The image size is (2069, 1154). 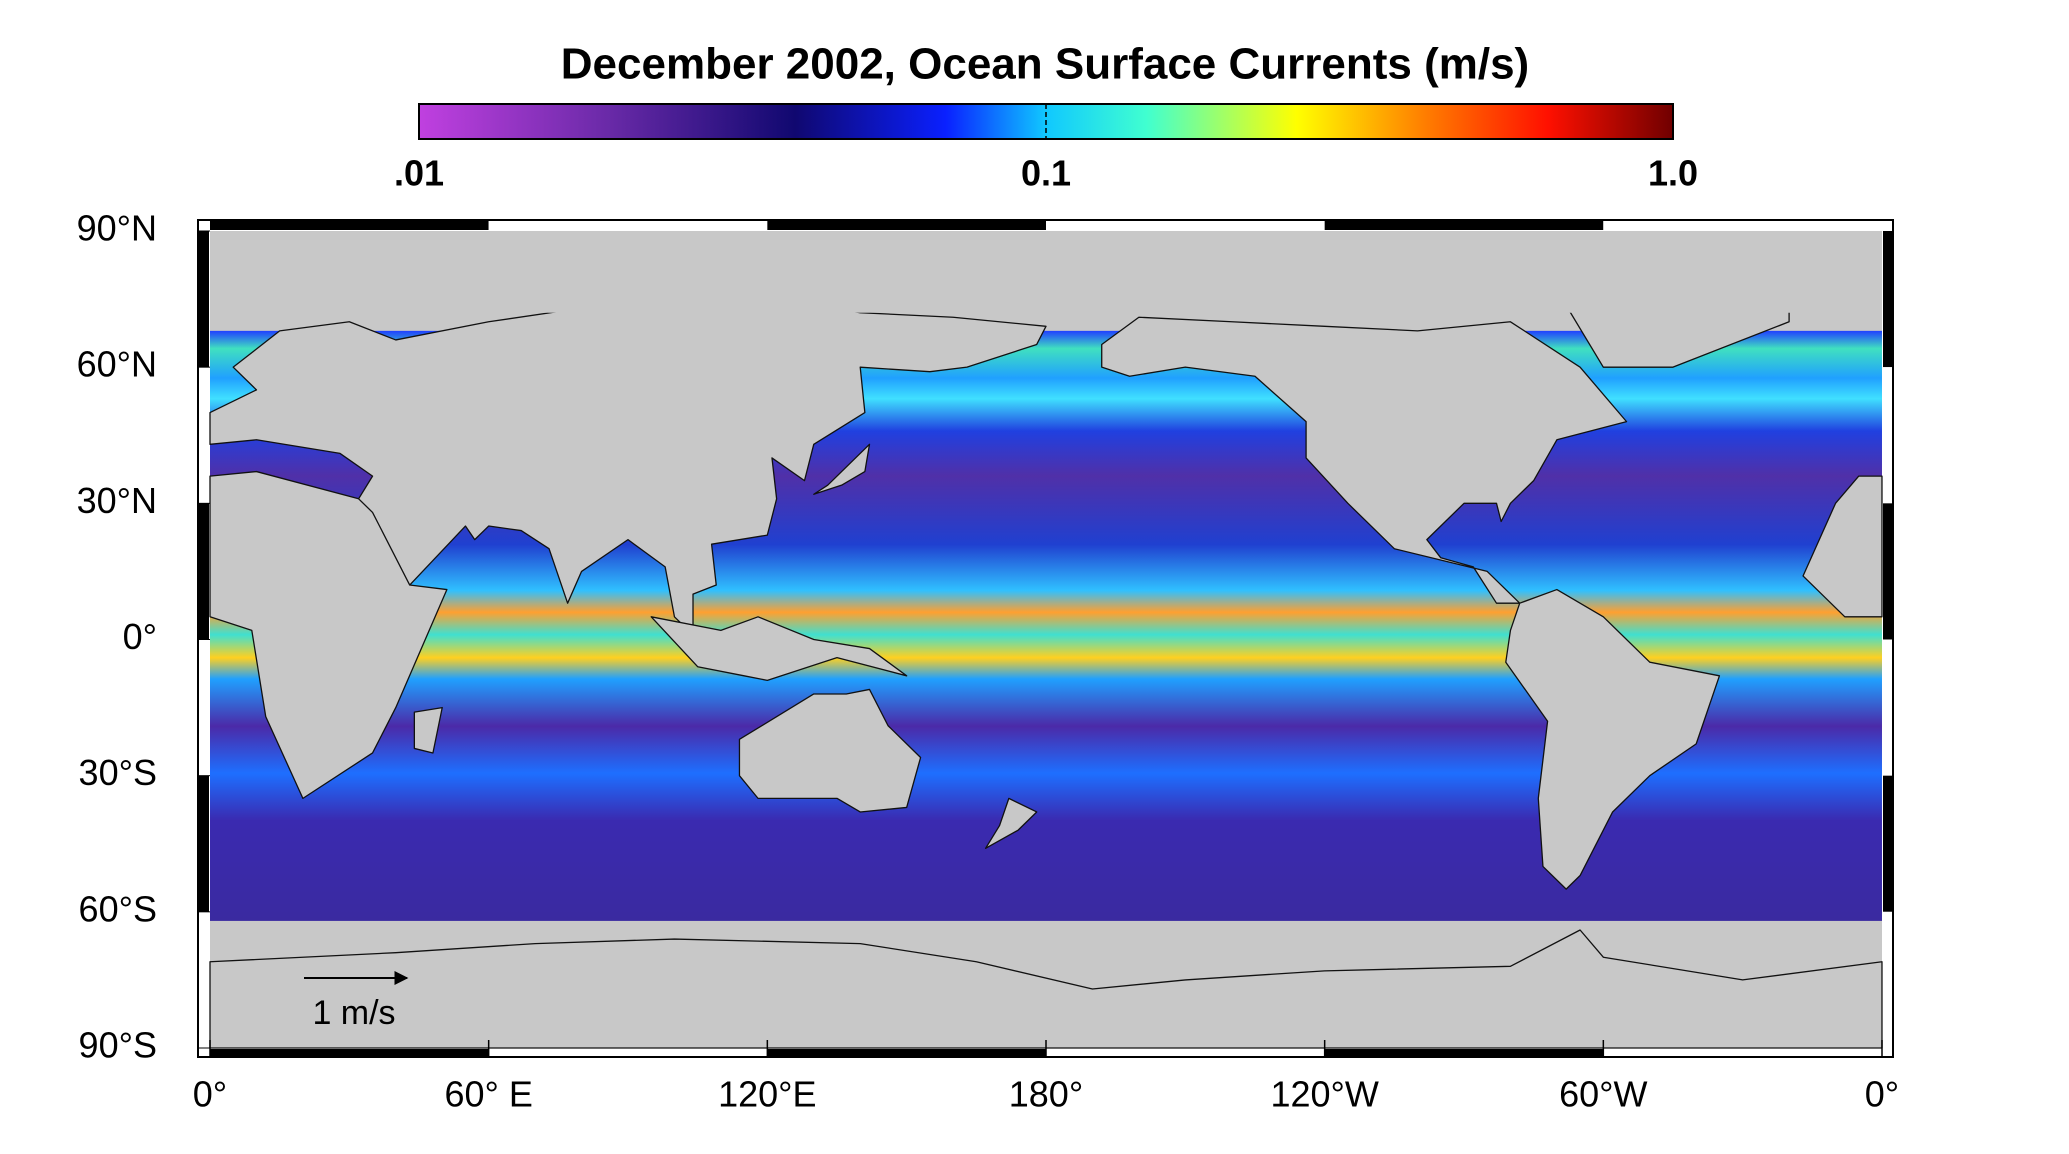 I want to click on lat-tick-label: 90°N, so click(x=117, y=228).